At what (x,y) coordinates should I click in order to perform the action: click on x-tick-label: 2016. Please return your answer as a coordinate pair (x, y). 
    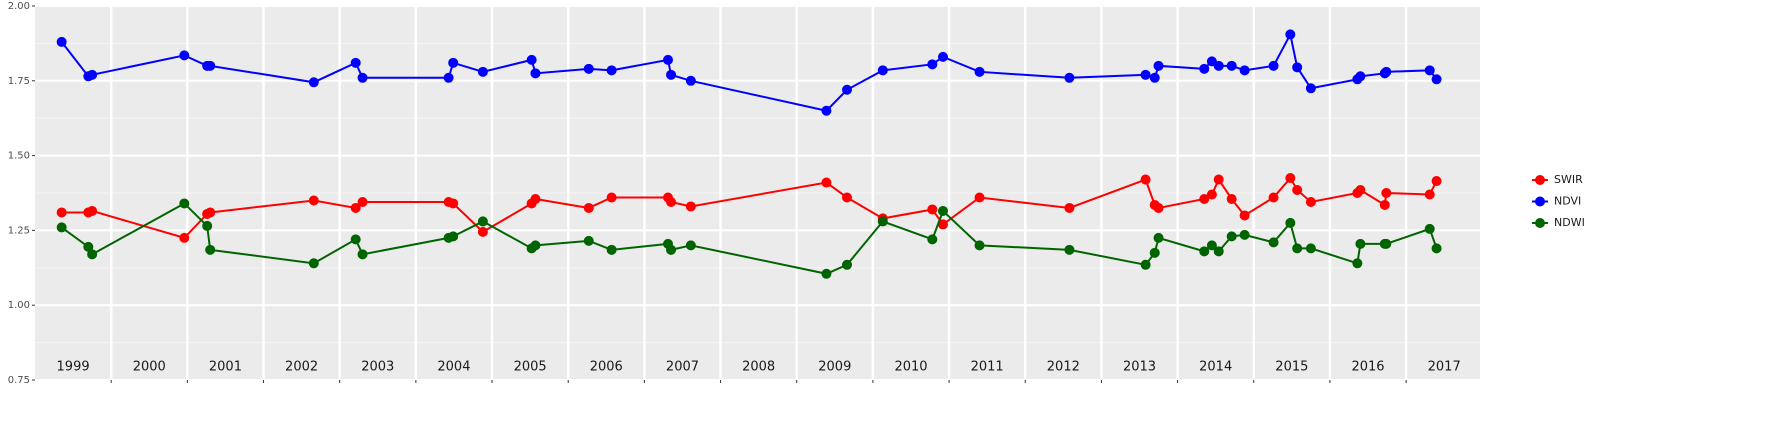
    Looking at the image, I should click on (1367, 367).